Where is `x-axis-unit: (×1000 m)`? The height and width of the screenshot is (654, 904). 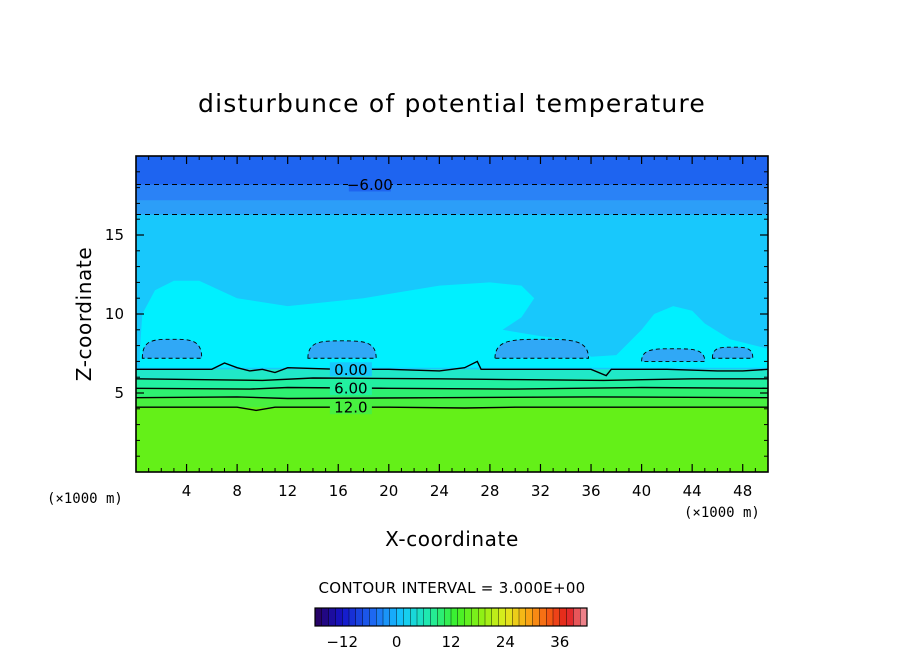 x-axis-unit: (×1000 m) is located at coordinates (722, 513).